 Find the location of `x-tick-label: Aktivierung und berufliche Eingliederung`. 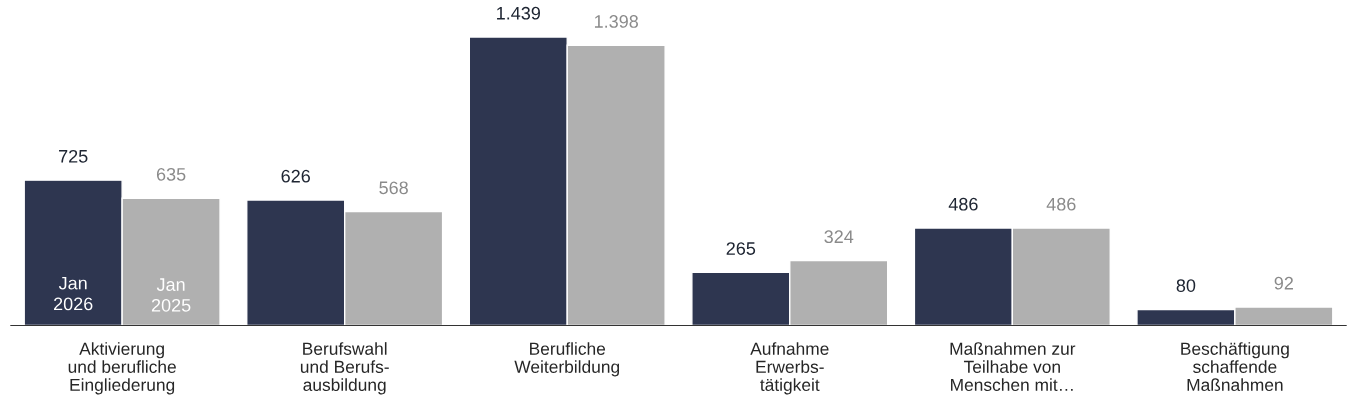

x-tick-label: Aktivierung und berufliche Eingliederung is located at coordinates (122, 368).